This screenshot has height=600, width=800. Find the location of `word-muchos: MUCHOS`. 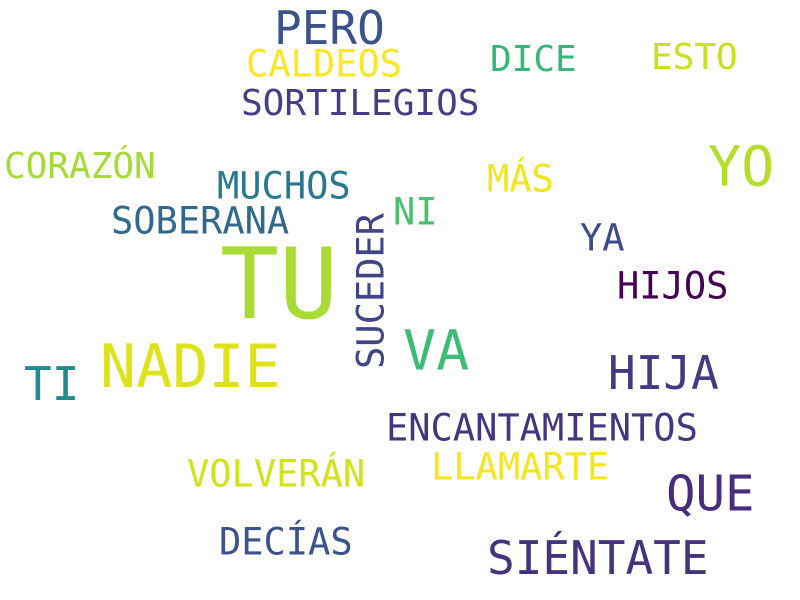

word-muchos: MUCHOS is located at coordinates (284, 186).